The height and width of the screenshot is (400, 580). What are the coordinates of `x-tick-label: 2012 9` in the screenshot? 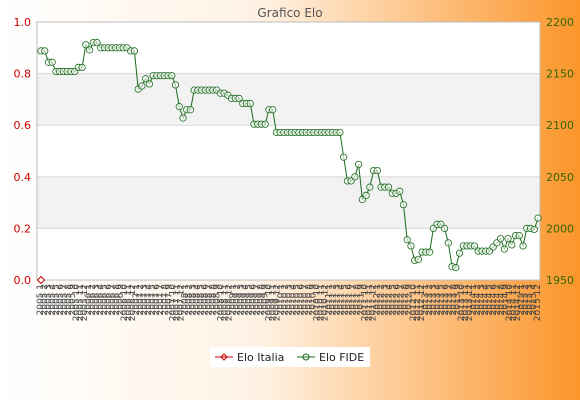 It's located at (410, 300).